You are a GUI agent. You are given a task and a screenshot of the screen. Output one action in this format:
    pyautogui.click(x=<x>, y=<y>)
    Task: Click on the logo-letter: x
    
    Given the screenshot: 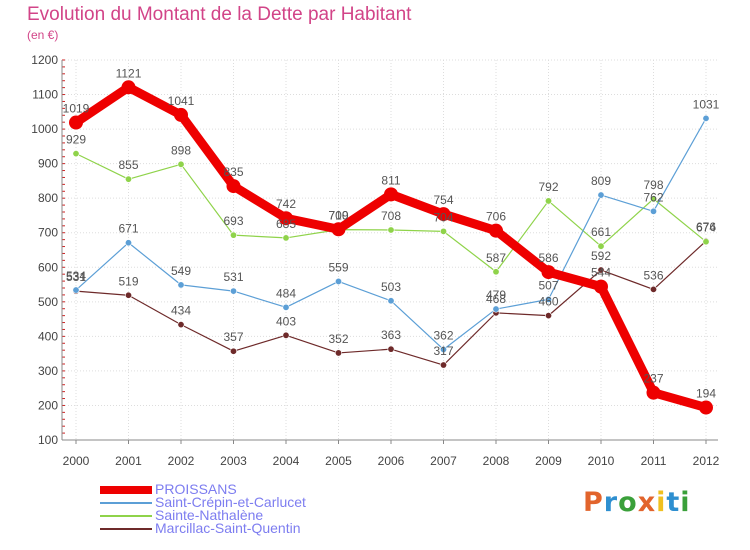 What is the action you would take?
    pyautogui.click(x=647, y=502)
    